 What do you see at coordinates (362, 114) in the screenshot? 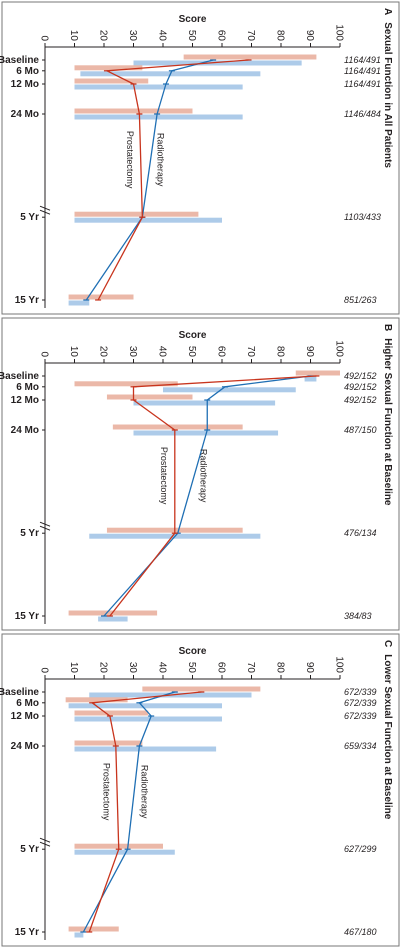
I see `sample-size-label: 1146/484` at bounding box center [362, 114].